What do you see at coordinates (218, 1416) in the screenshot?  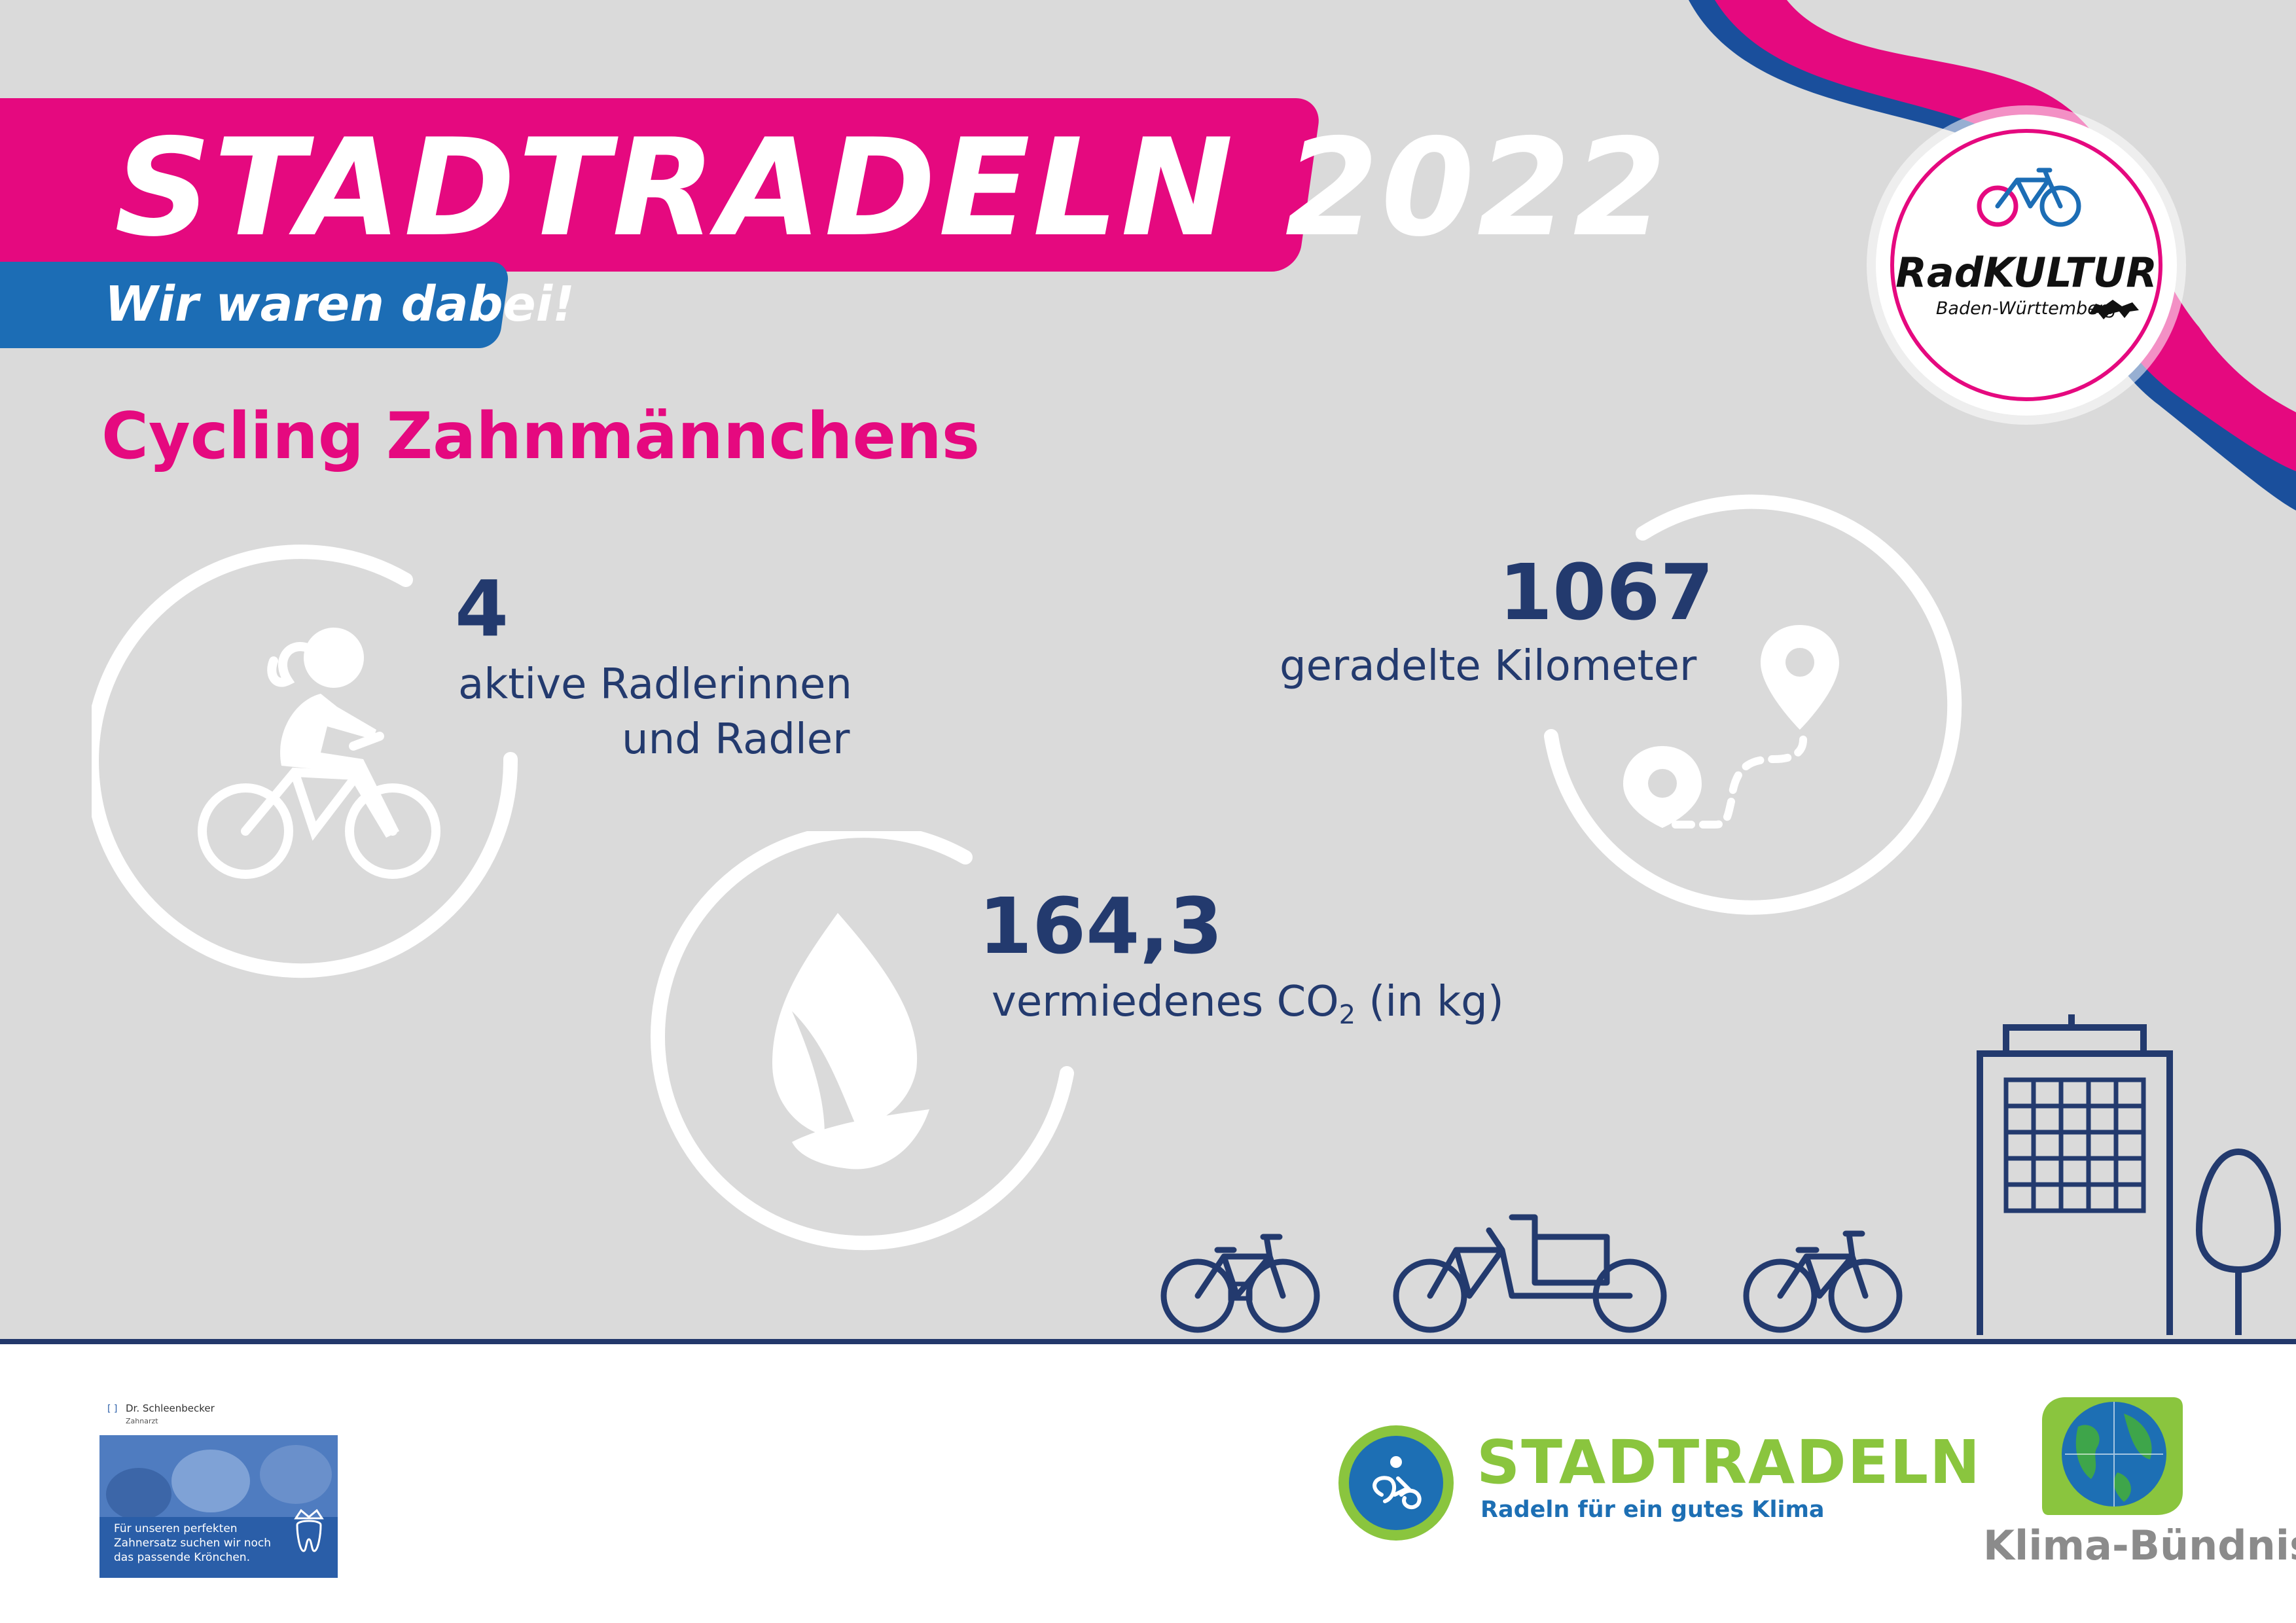 I see `sponsor-header` at bounding box center [218, 1416].